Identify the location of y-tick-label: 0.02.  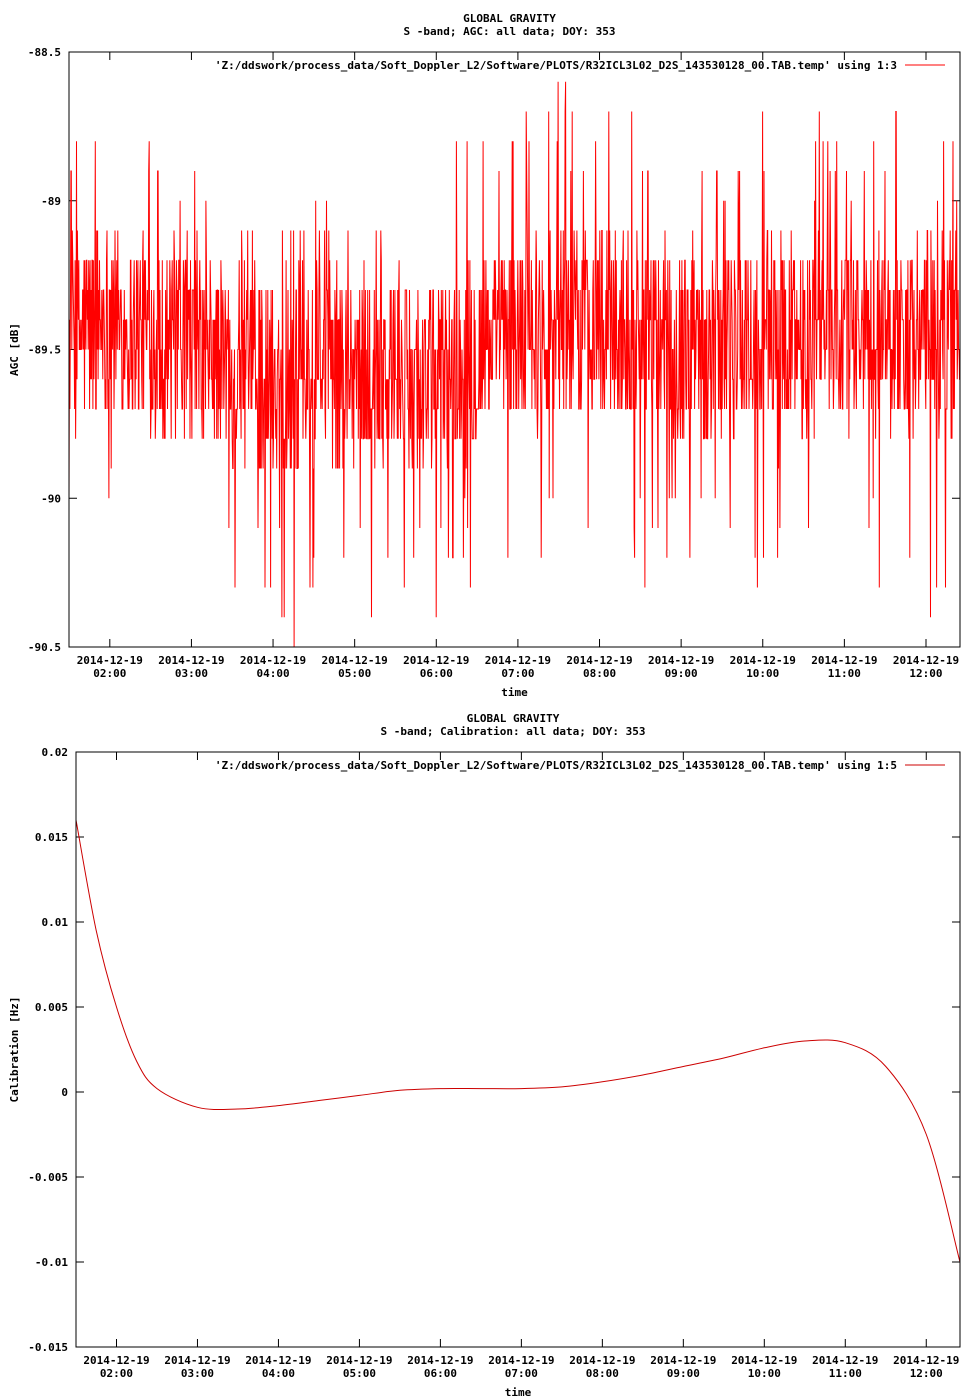
(55, 752).